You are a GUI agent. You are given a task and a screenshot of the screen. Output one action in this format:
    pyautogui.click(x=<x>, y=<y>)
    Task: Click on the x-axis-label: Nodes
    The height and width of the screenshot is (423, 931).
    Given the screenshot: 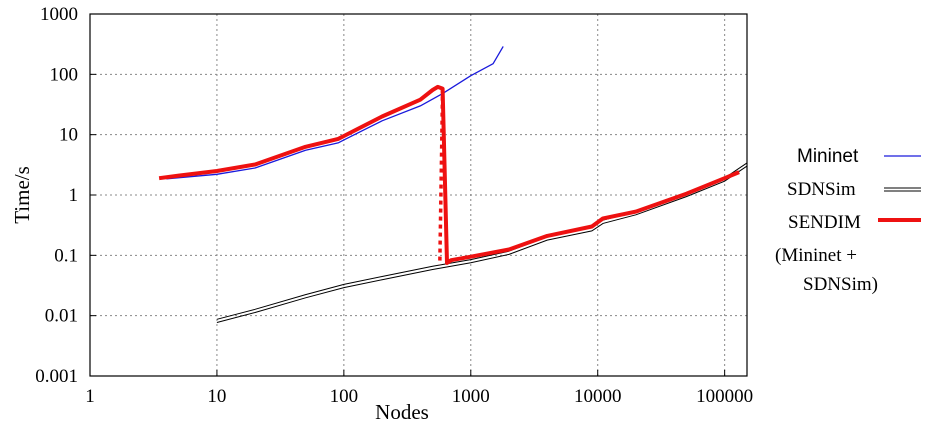 What is the action you would take?
    pyautogui.click(x=402, y=411)
    